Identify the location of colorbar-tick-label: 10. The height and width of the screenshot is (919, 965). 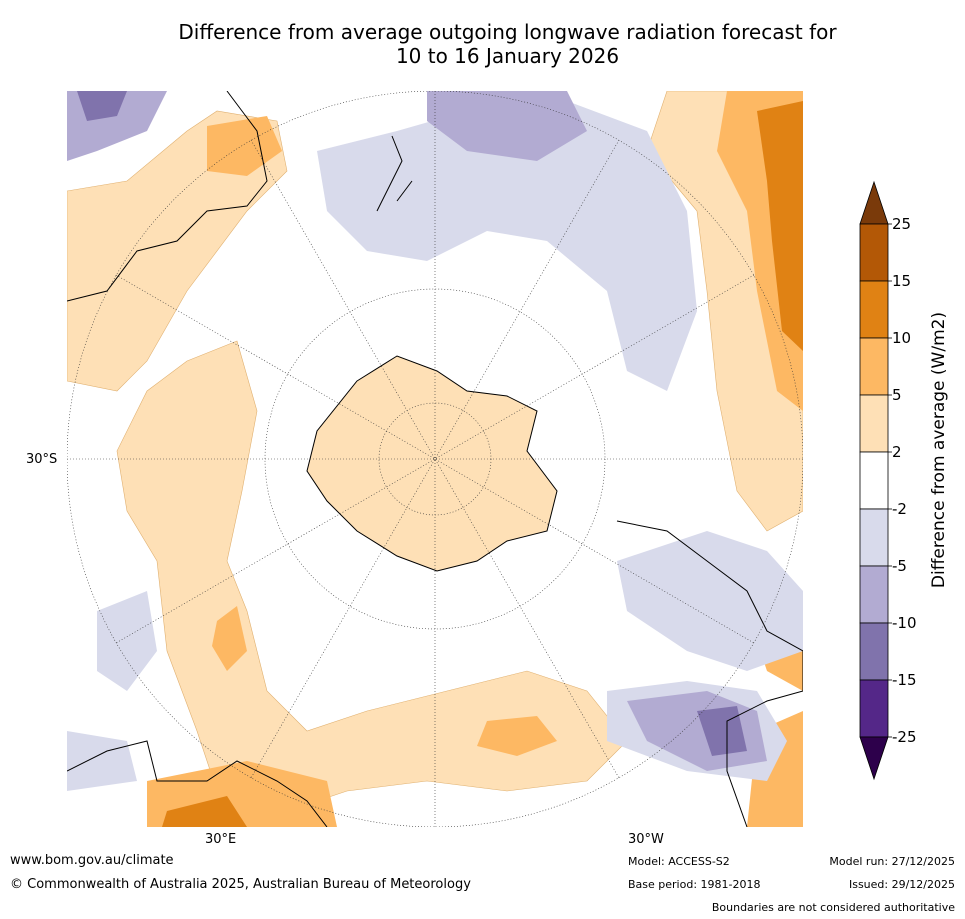
(901, 338).